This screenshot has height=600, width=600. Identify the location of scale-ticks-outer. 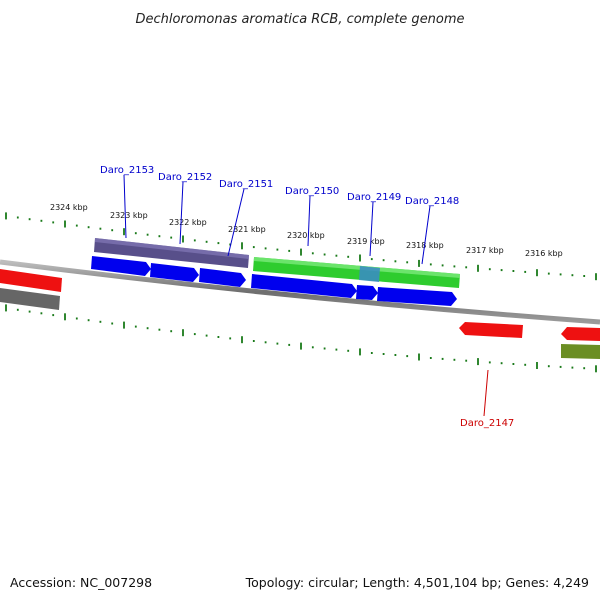
(301, 246).